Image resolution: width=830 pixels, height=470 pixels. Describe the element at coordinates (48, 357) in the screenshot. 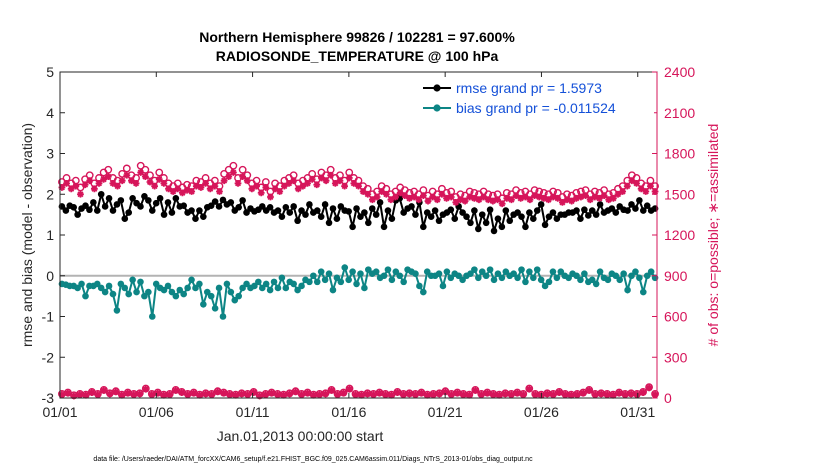

I see `y-left-tick-label: -2` at that location.